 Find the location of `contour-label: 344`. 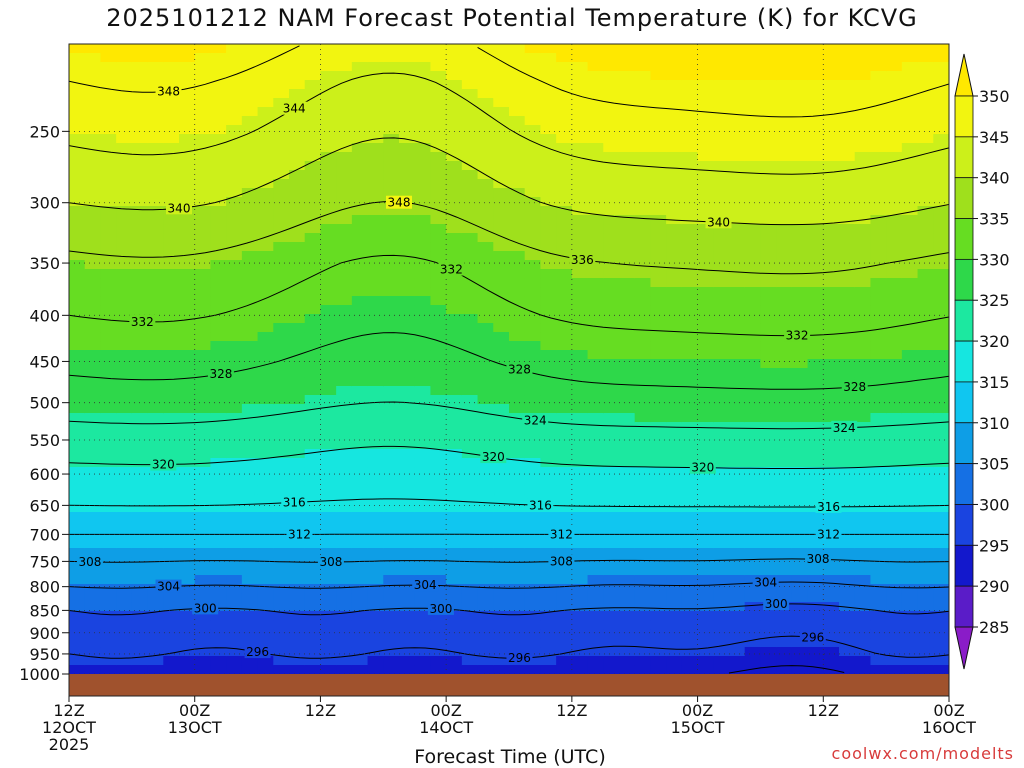

contour-label: 344 is located at coordinates (294, 109).